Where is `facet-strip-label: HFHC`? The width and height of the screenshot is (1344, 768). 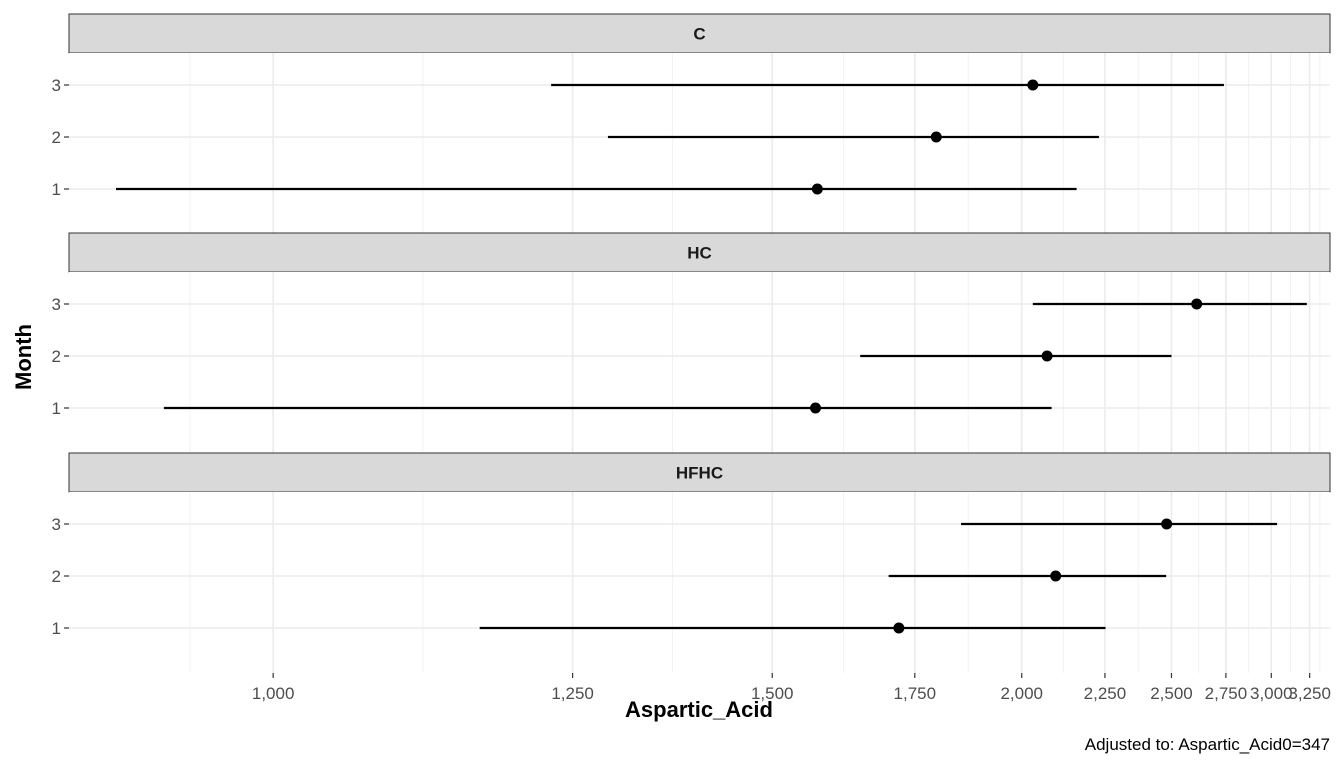 facet-strip-label: HFHC is located at coordinates (699, 473).